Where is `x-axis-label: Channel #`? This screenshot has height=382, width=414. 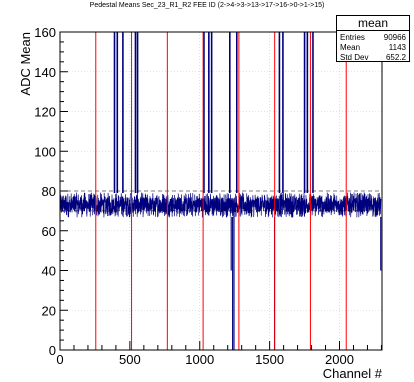
x-axis-label: Channel # is located at coordinates (353, 373).